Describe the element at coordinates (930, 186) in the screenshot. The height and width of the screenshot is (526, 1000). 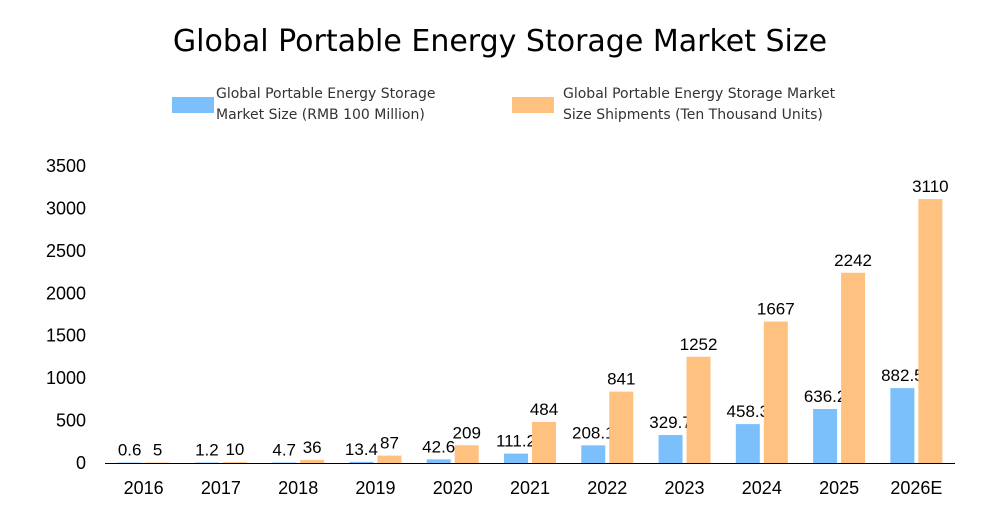
I see `data-label-shipments: 3110` at that location.